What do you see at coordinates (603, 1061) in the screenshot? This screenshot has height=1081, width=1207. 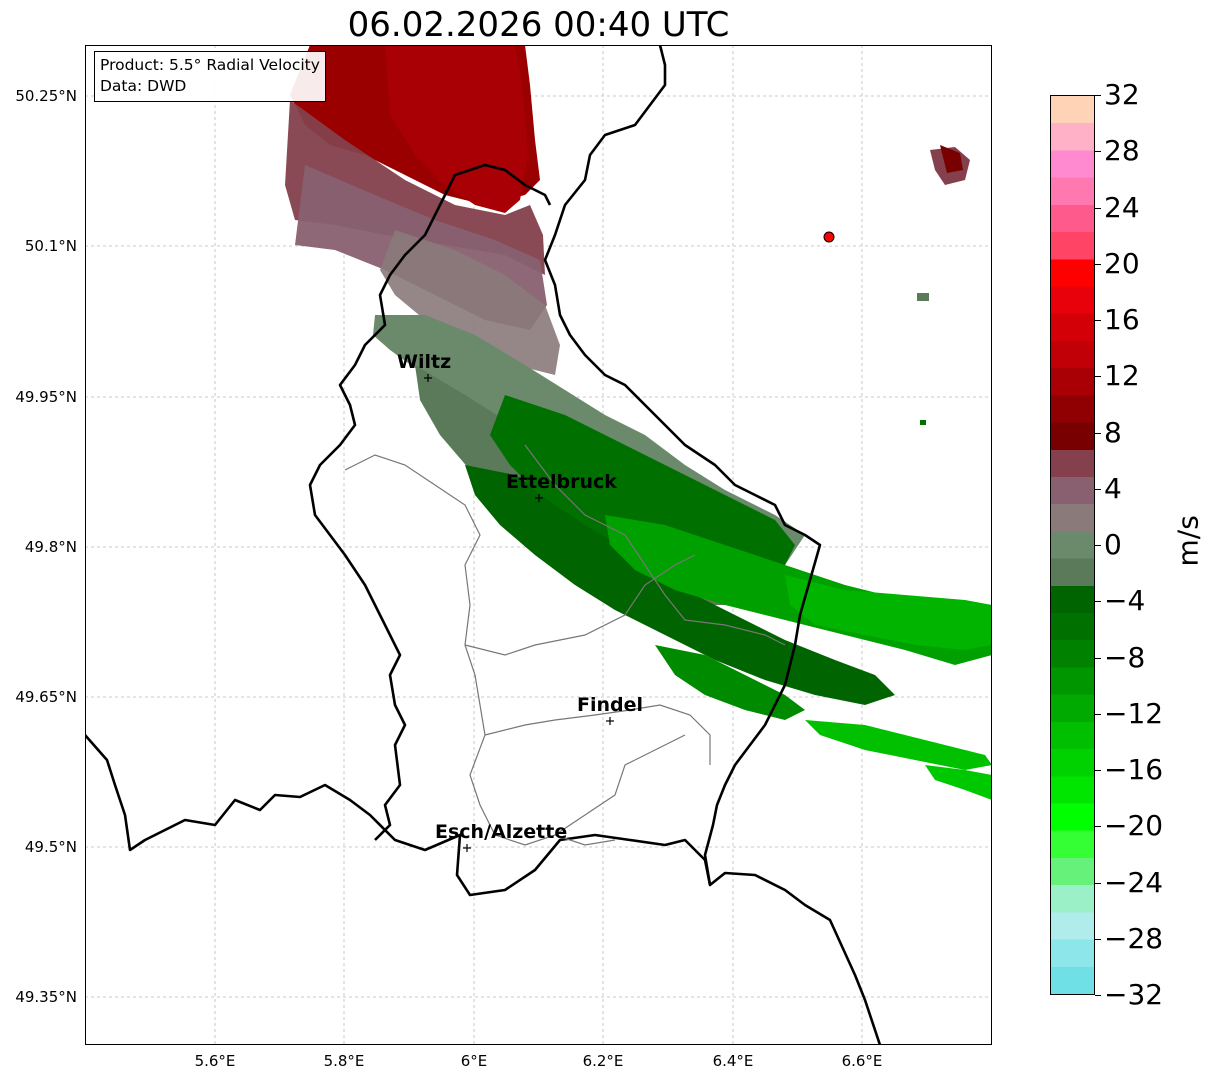 I see `lon-tick-label: 6.2°E` at bounding box center [603, 1061].